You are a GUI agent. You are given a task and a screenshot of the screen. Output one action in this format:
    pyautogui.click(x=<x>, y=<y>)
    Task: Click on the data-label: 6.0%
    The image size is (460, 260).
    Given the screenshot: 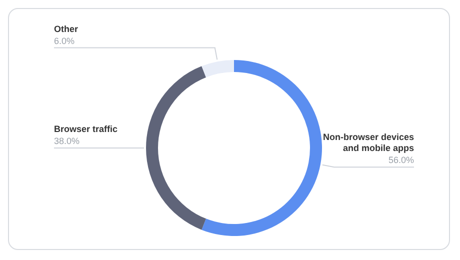 What is the action you would take?
    pyautogui.click(x=64, y=41)
    